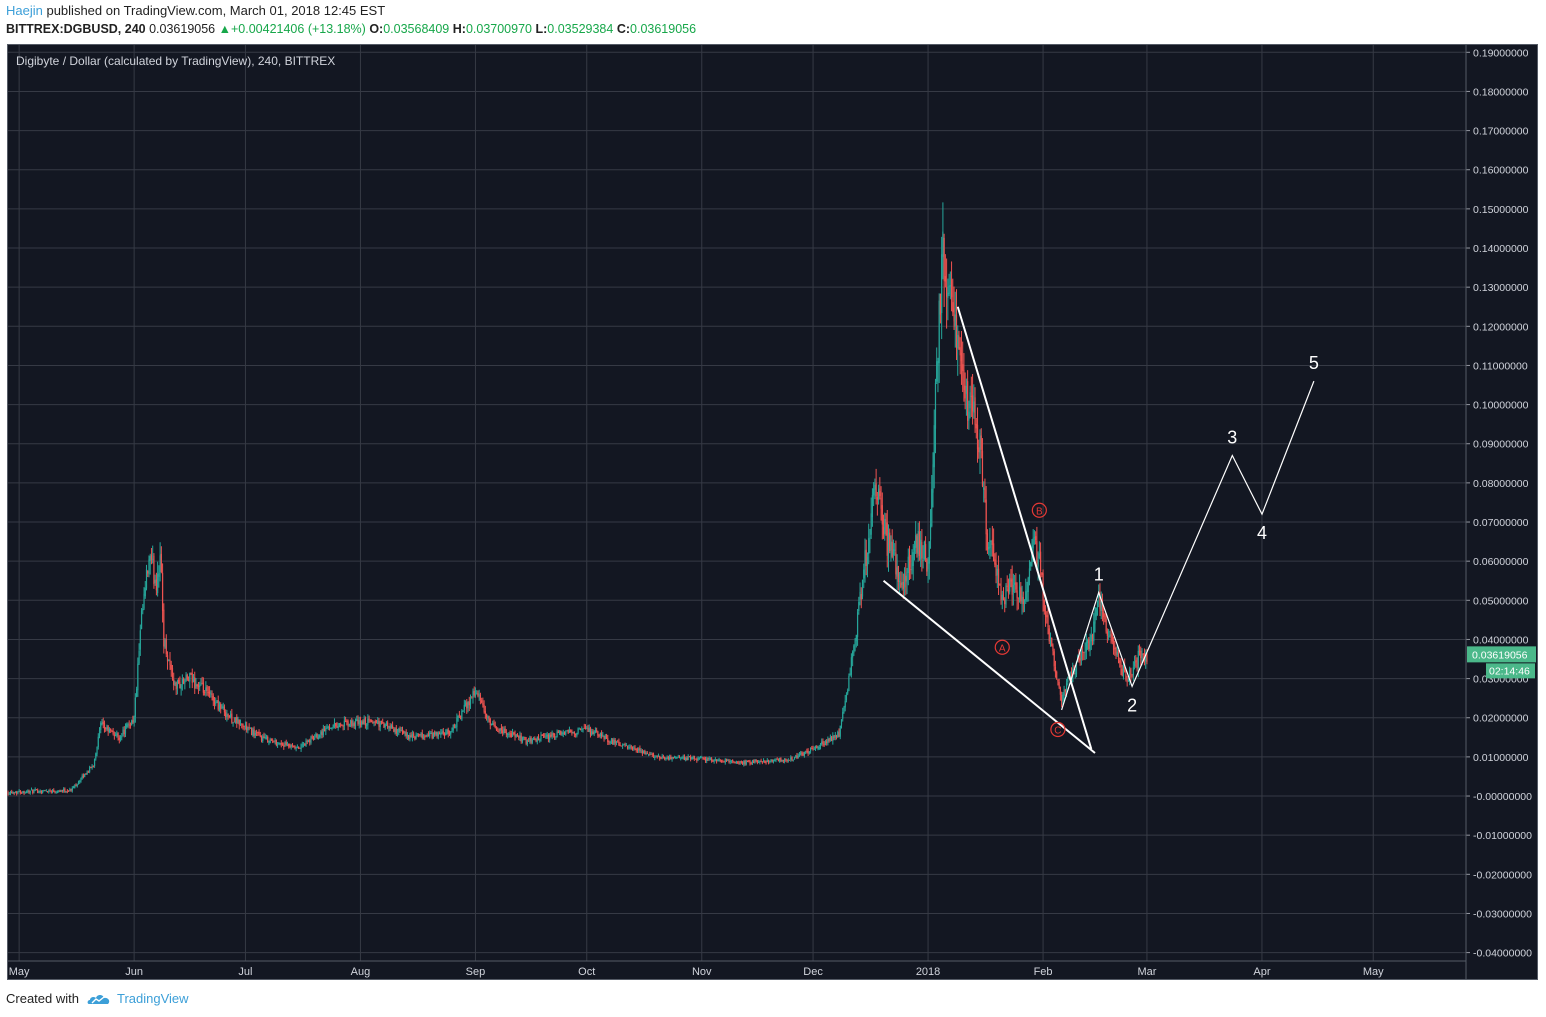 The image size is (1546, 1017). Describe the element at coordinates (1501, 640) in the screenshot. I see `y-tick-label: 0.04000000` at that location.